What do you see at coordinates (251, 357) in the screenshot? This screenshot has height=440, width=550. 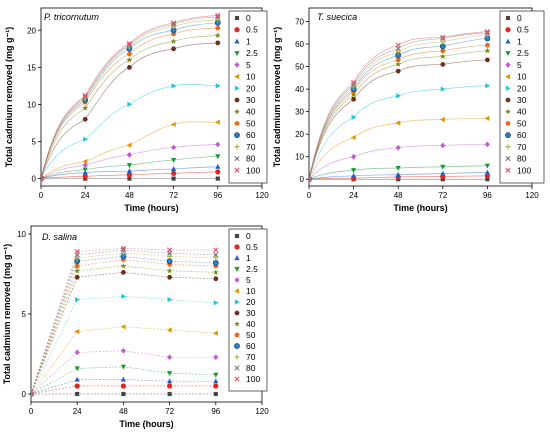 I see `legend-label: 70` at bounding box center [251, 357].